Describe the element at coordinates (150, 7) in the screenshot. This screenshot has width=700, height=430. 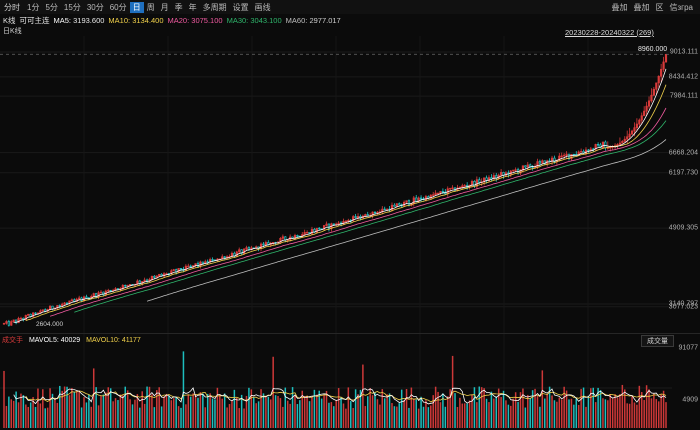
I see `period-week: 周` at that location.